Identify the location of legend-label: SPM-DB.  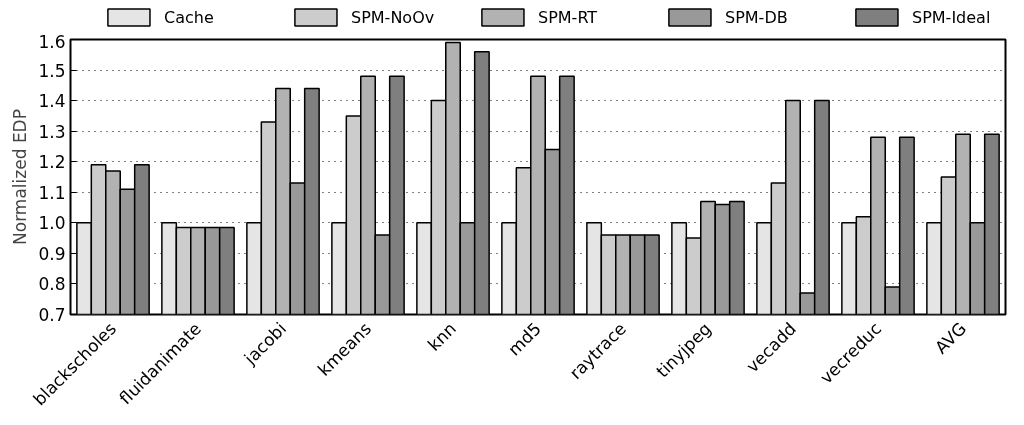
(756, 17).